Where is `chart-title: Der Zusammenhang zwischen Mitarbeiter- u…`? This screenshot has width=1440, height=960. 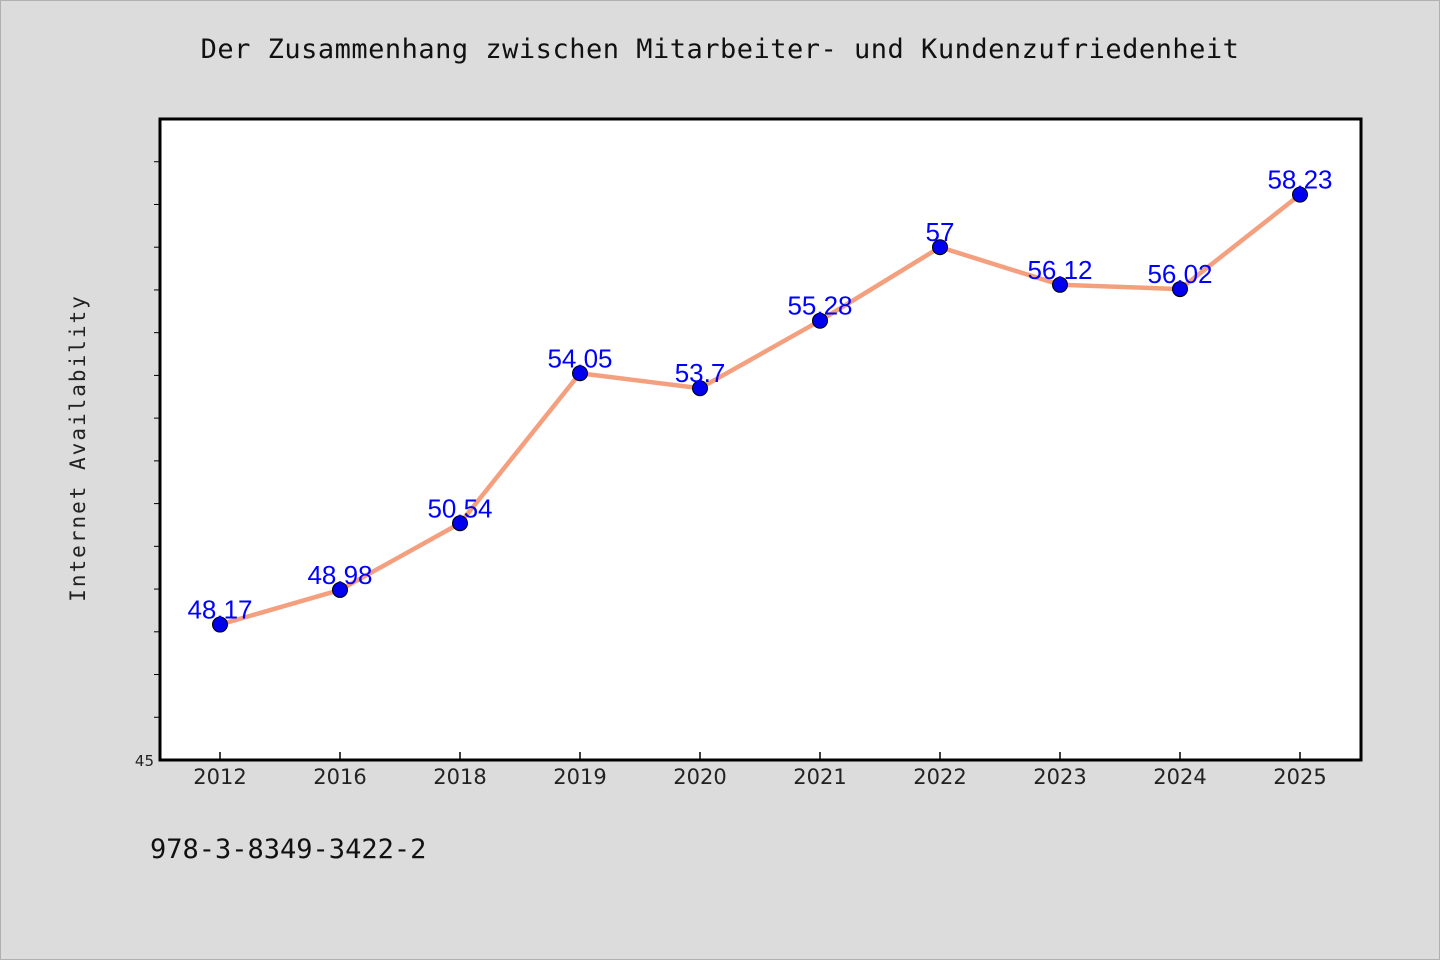
chart-title: Der Zusammenhang zwischen Mitarbeiter- u… is located at coordinates (720, 49).